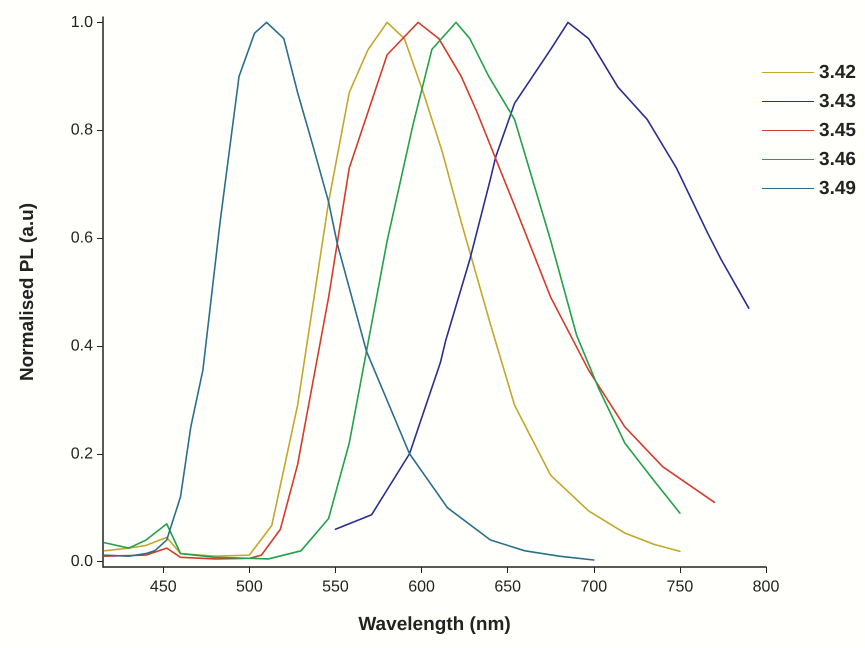 This screenshot has height=648, width=865. What do you see at coordinates (82, 238) in the screenshot?
I see `y-tick-label: 0.6` at bounding box center [82, 238].